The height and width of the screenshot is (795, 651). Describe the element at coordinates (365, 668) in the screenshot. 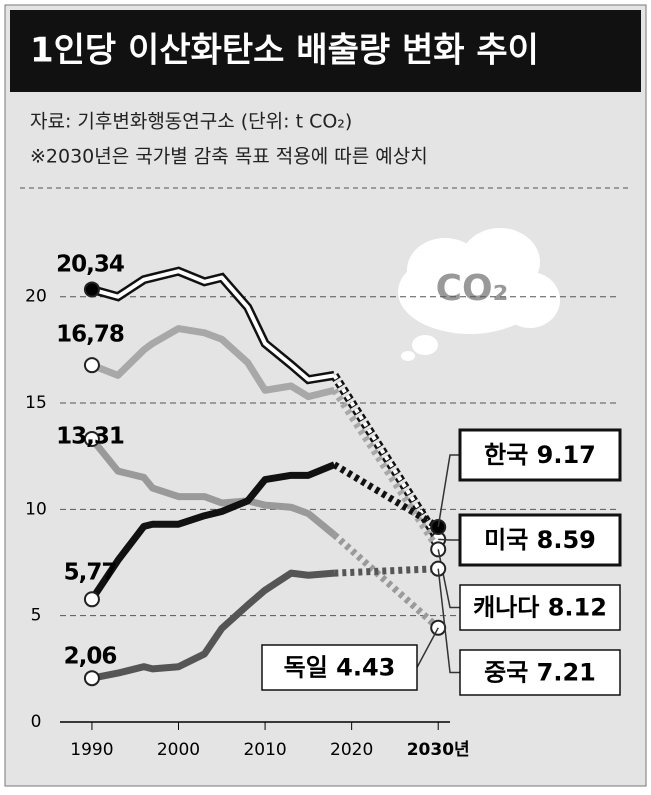

I see `value-label: 4.43` at that location.